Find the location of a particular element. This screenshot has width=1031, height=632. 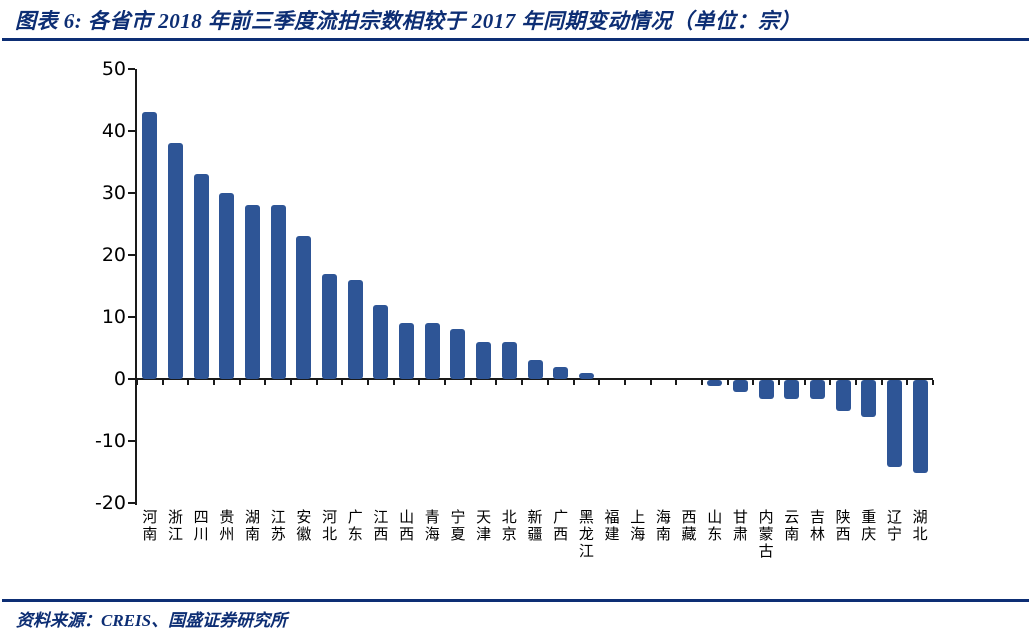

footer-divider is located at coordinates (515, 600).